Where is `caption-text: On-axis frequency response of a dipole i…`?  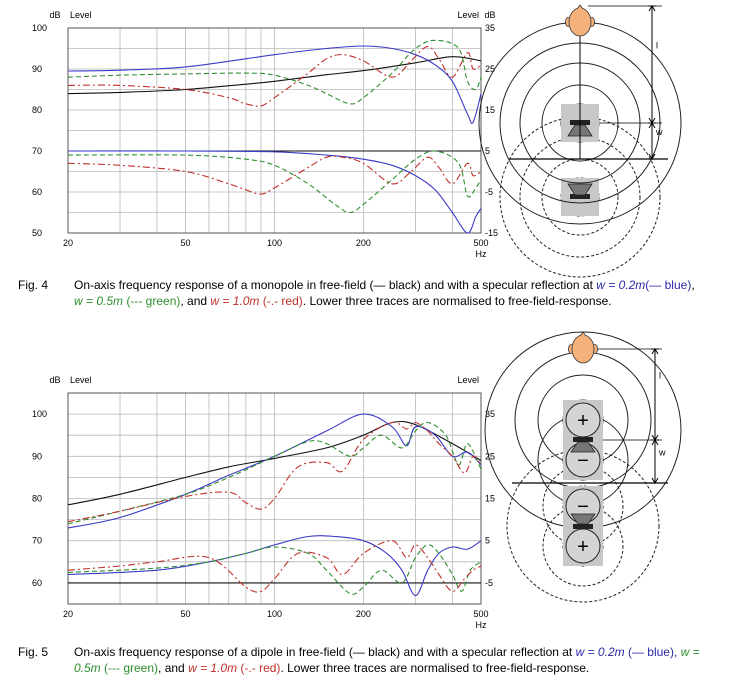
caption-text: On-axis frequency response of a dipole i… is located at coordinates (389, 660).